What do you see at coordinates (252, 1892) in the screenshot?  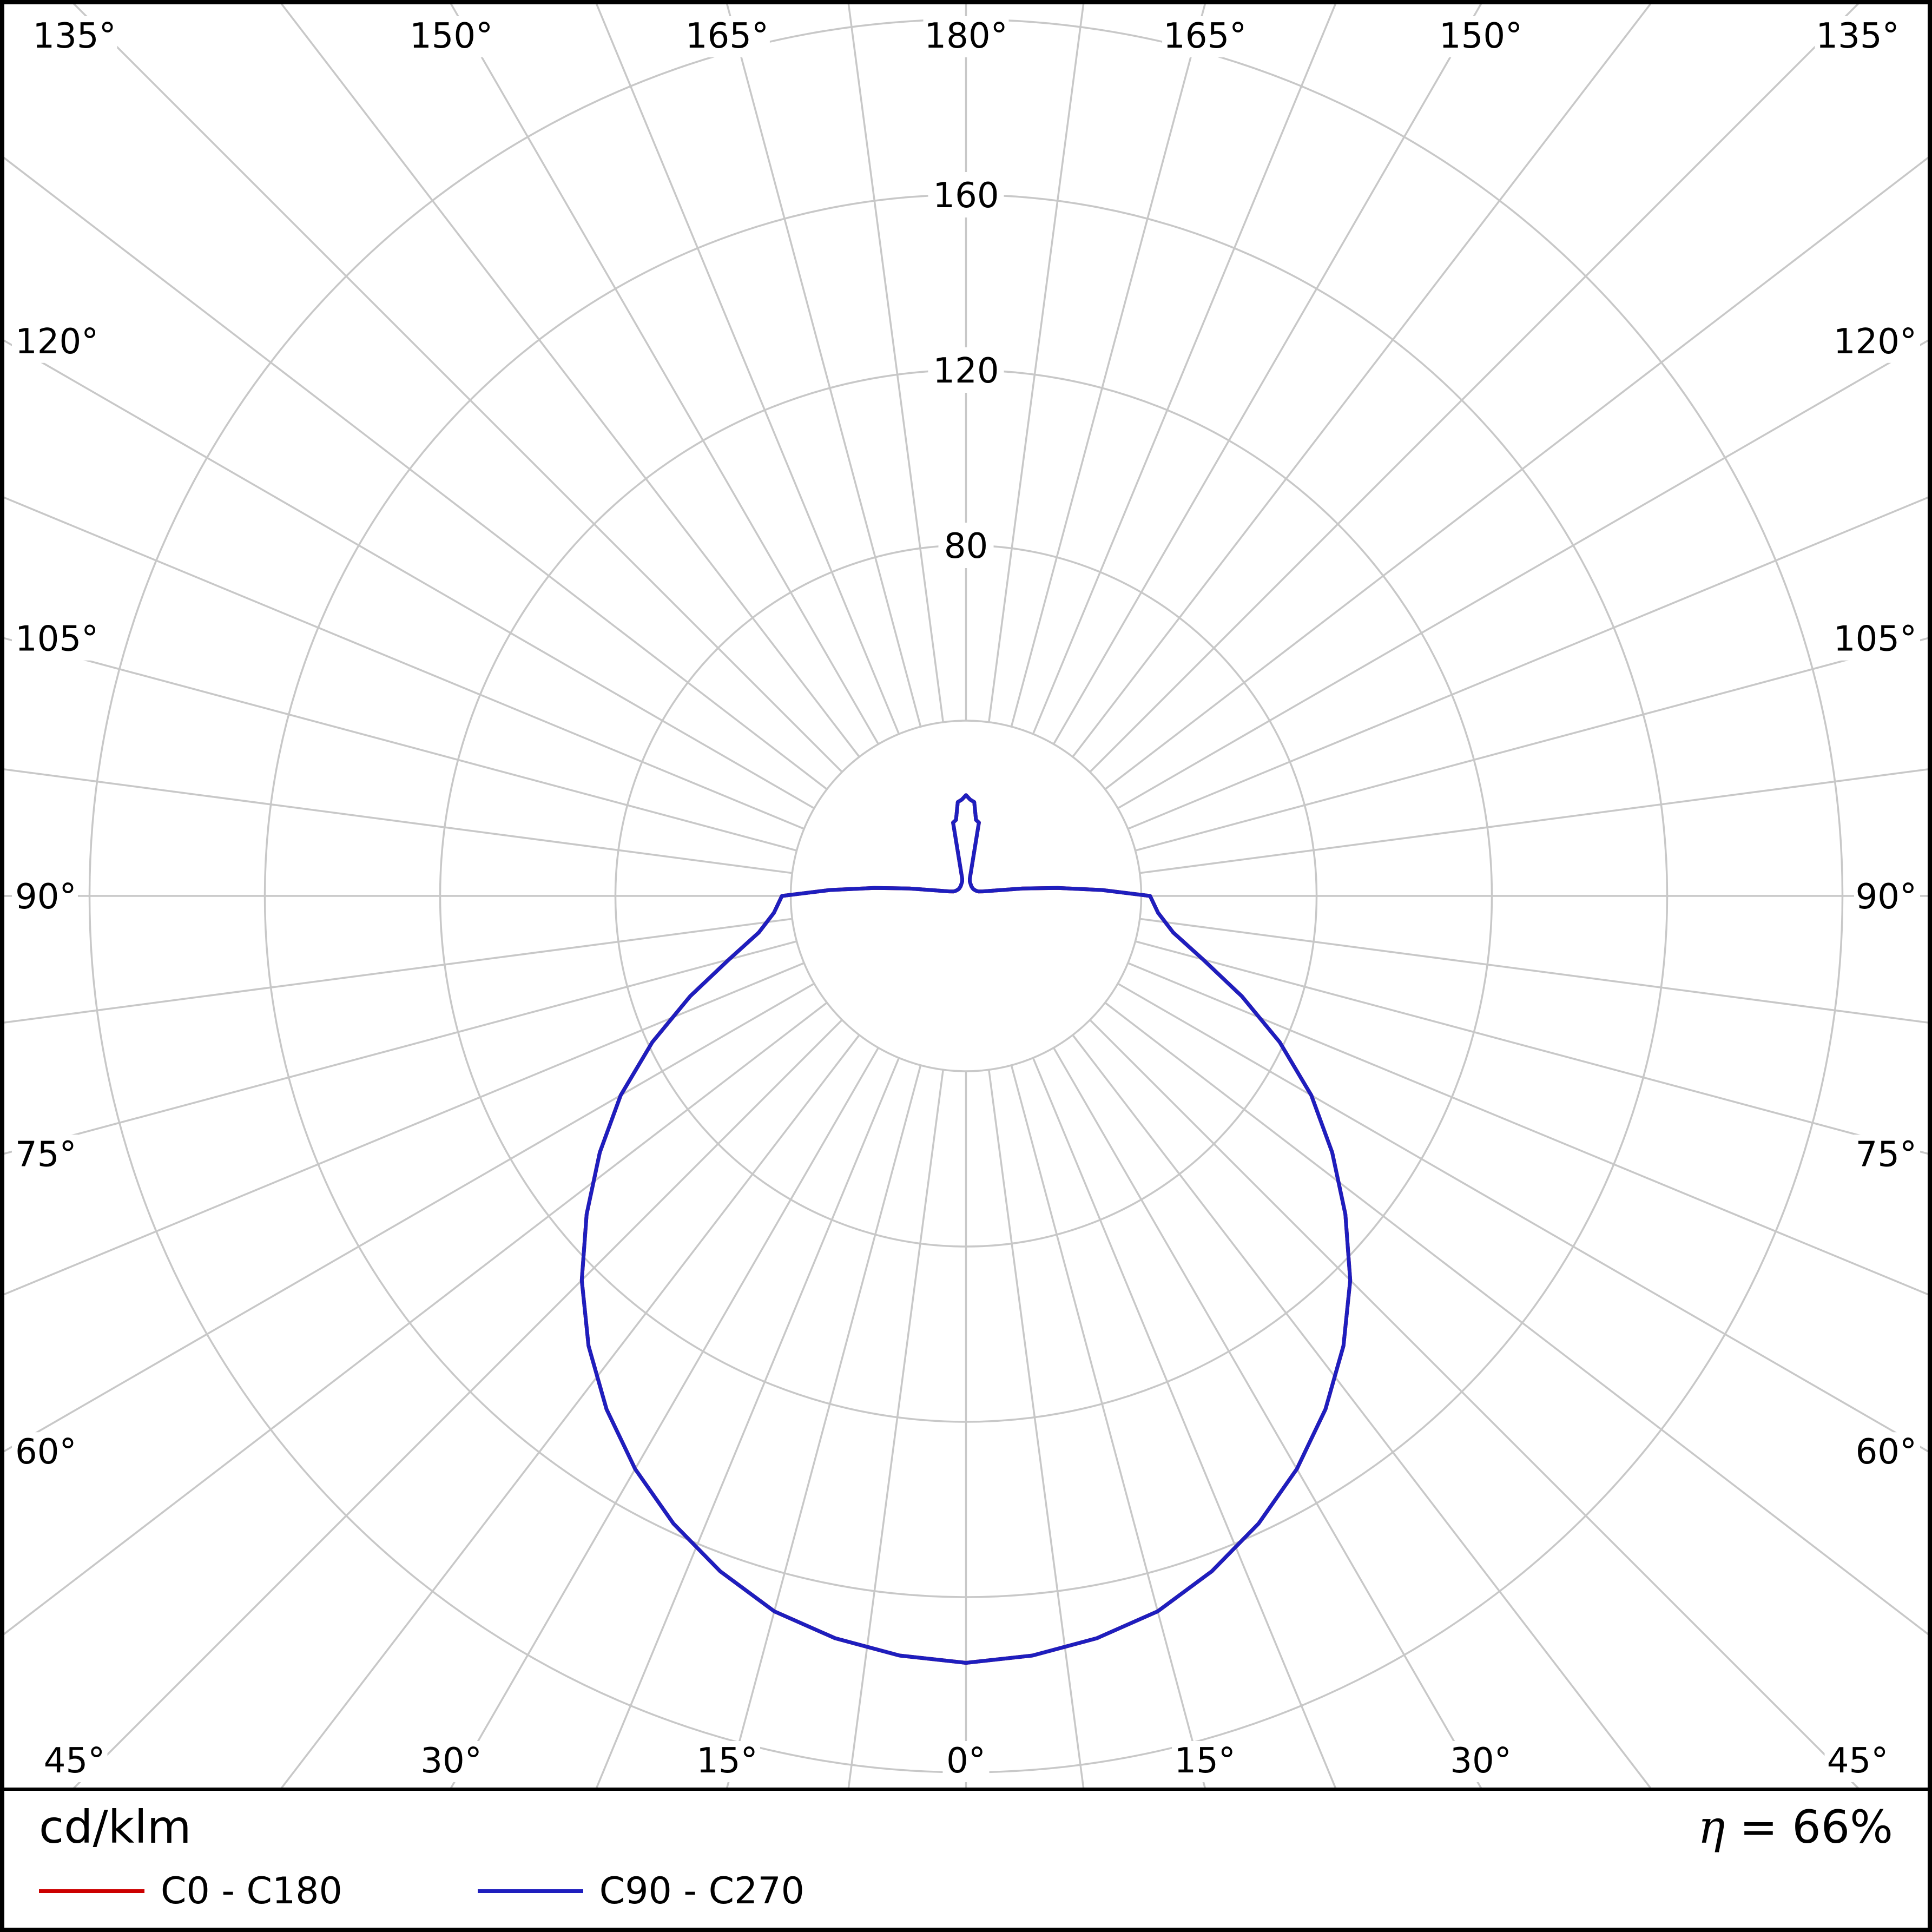 I see `legend-label-0: C0 - C180` at bounding box center [252, 1892].